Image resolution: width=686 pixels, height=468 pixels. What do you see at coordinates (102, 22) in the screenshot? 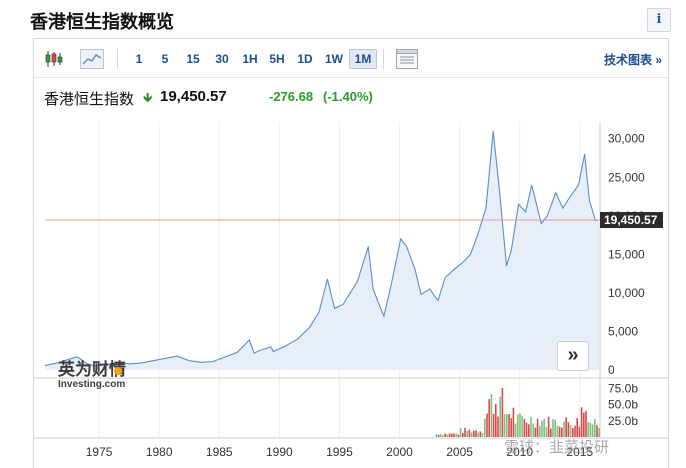
I see `page-title: 香港恒生指数概览` at bounding box center [102, 22].